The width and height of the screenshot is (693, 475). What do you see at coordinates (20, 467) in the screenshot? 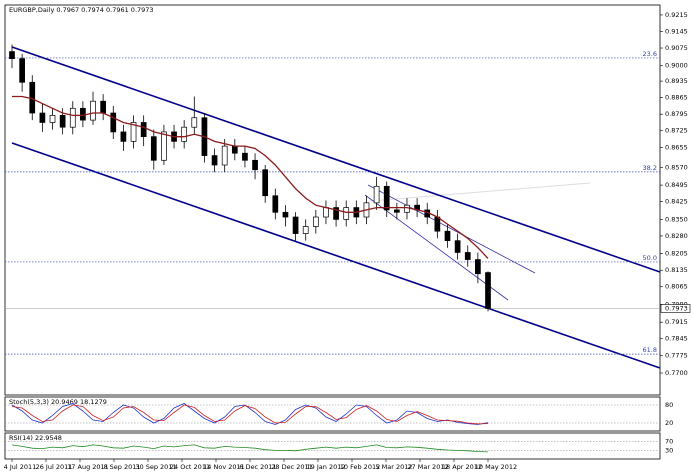
I see `x-tick-label: 4 Jul 2011` at bounding box center [20, 467].